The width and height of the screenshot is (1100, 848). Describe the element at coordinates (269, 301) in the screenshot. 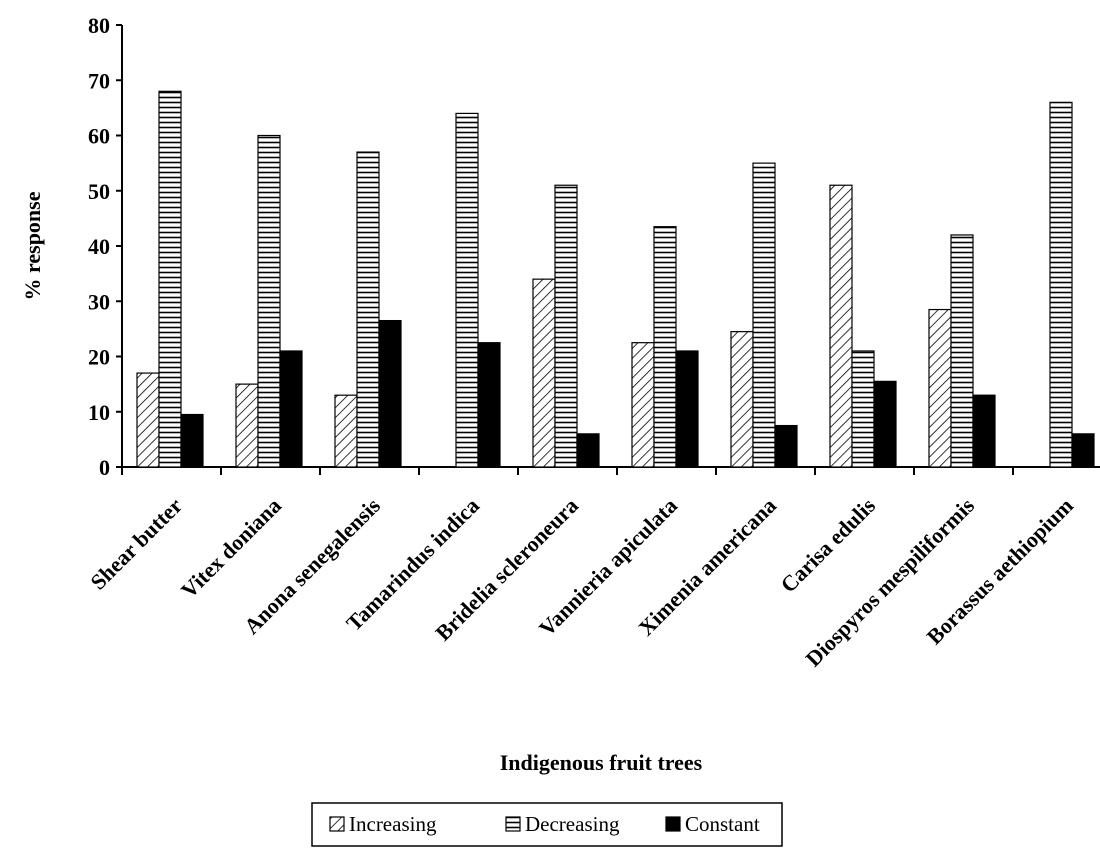

I see `bar-decreasing-vitex-doniana` at that location.